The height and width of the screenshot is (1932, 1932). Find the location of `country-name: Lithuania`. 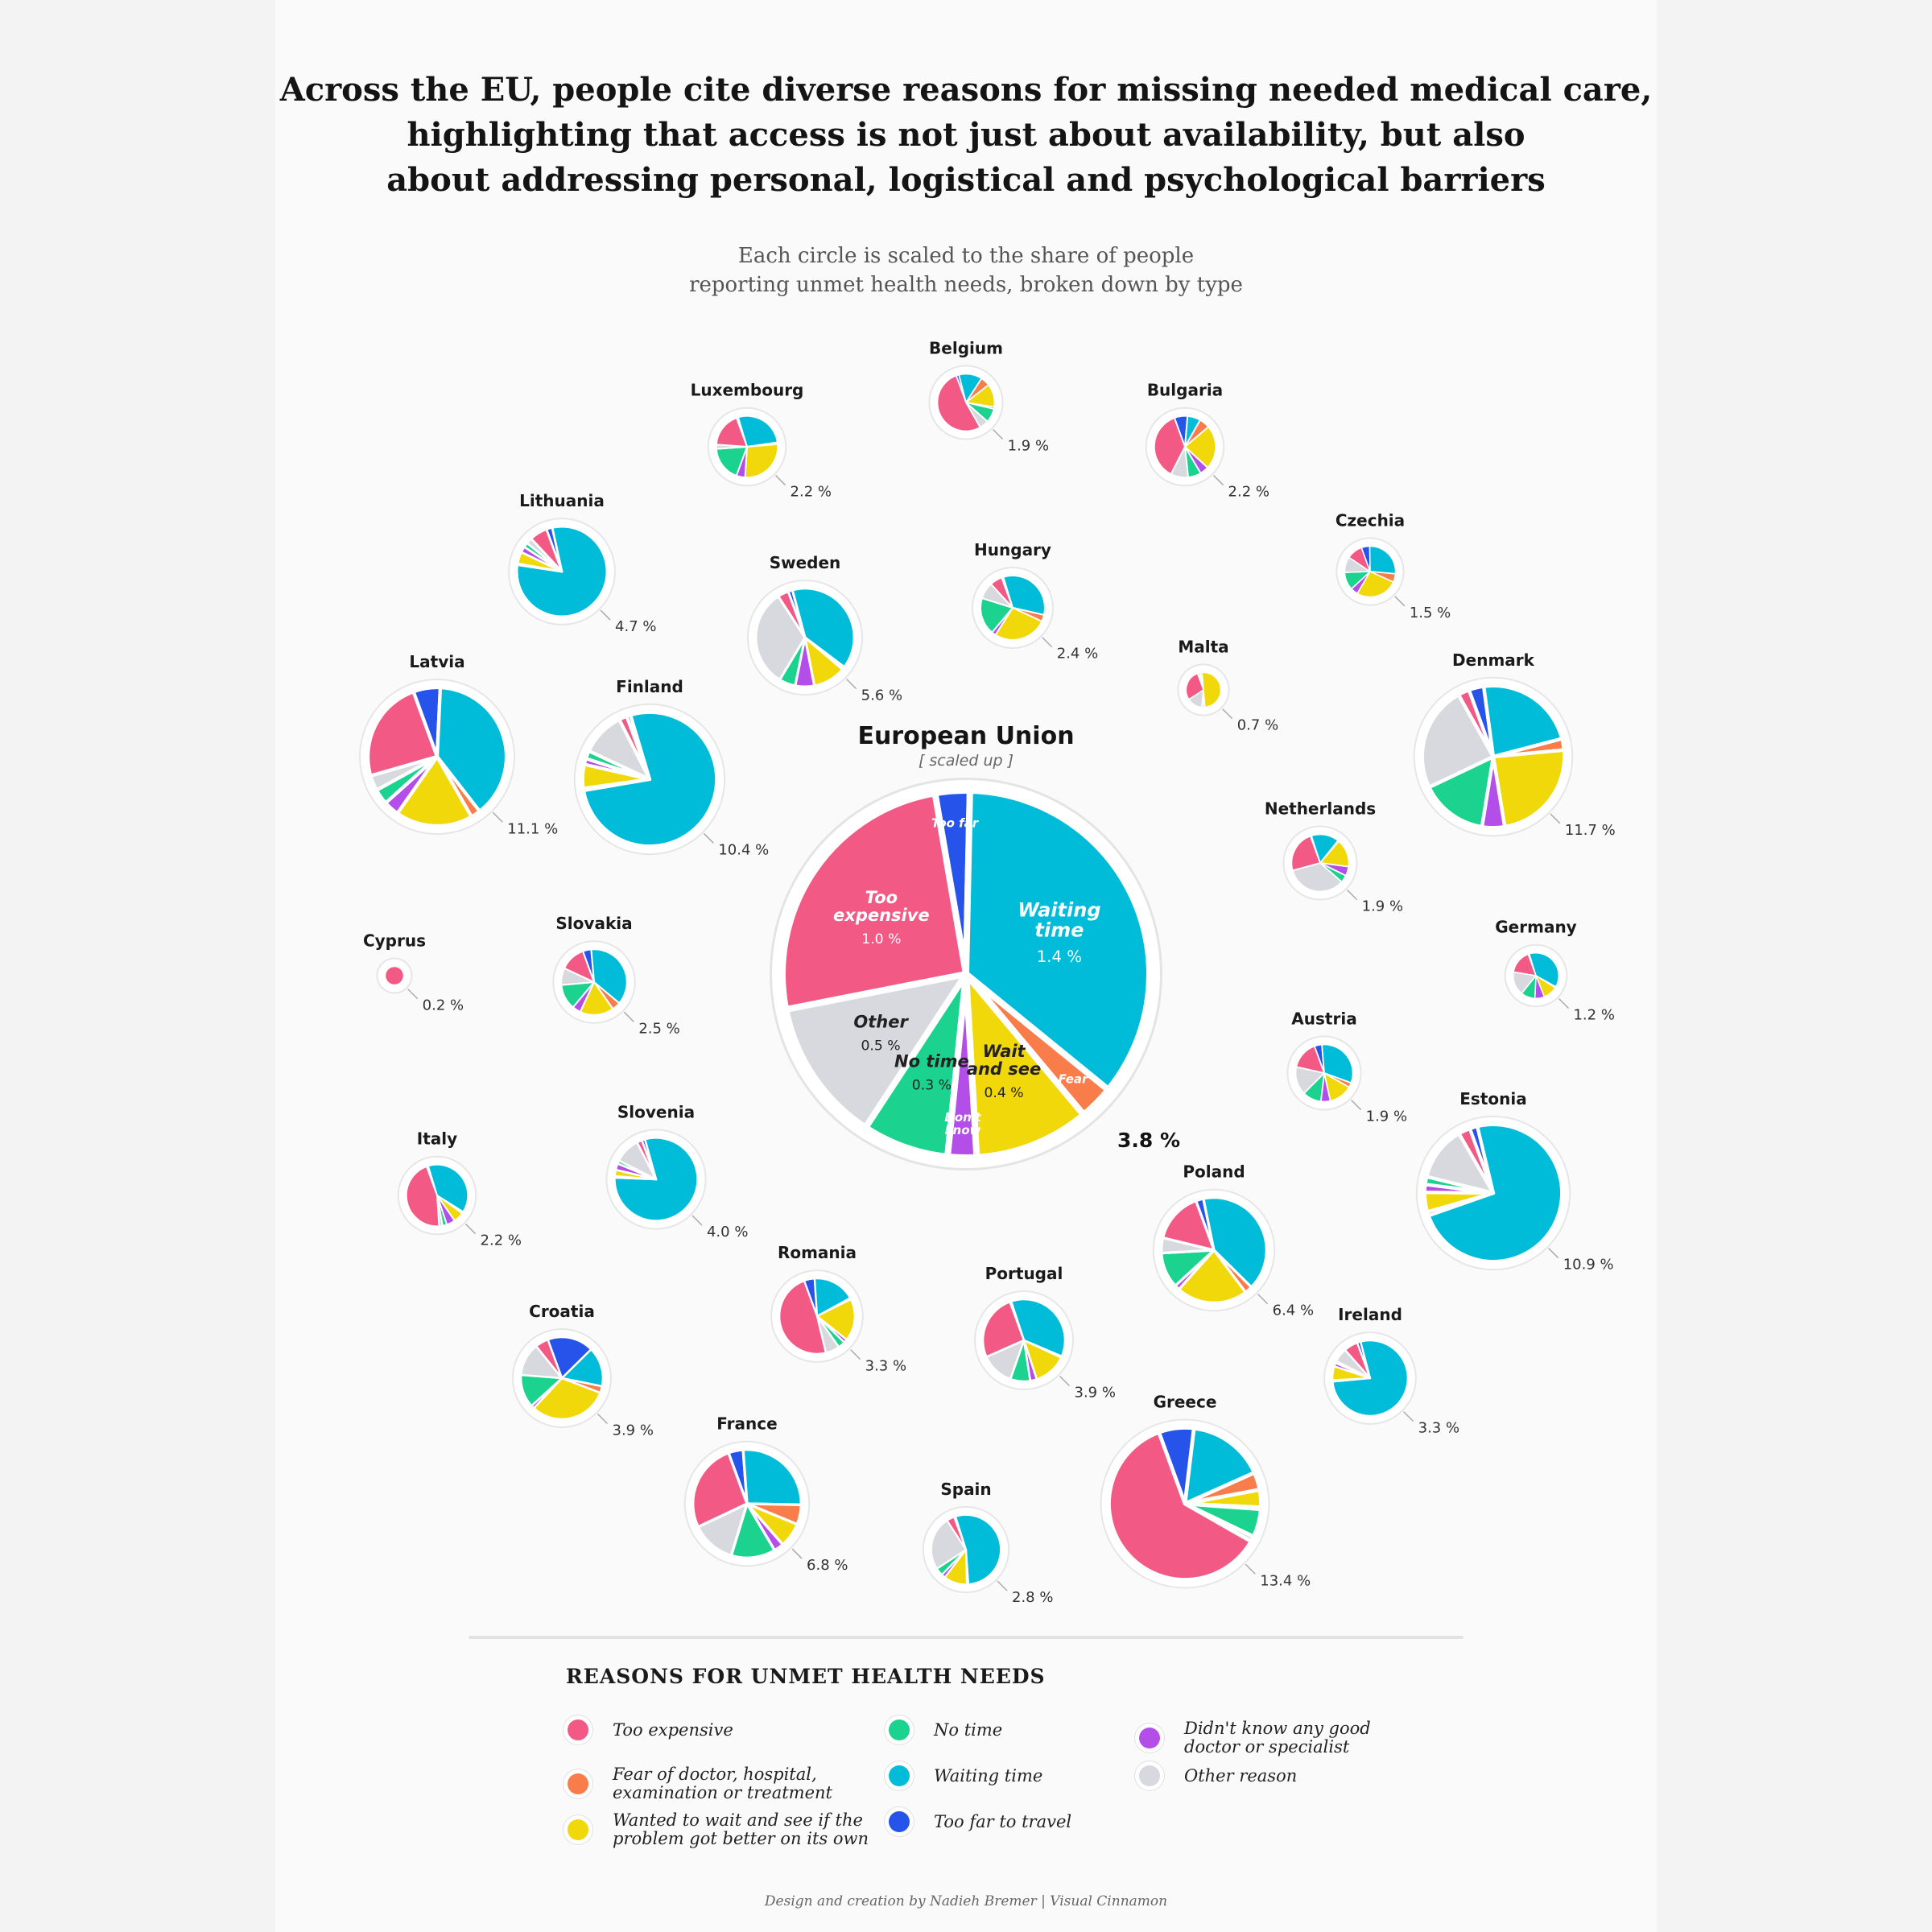

country-name: Lithuania is located at coordinates (562, 500).